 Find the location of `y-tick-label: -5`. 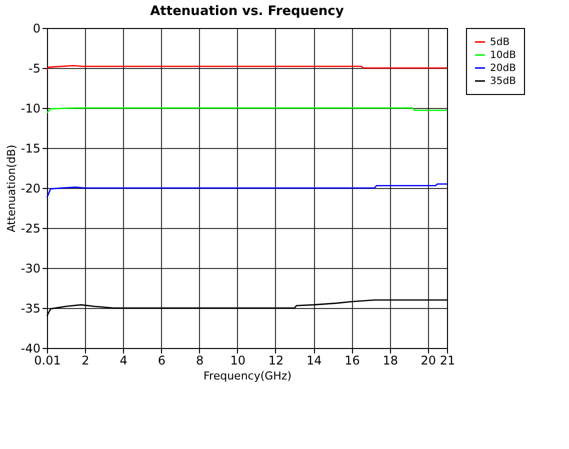

y-tick-label: -5 is located at coordinates (34, 69).